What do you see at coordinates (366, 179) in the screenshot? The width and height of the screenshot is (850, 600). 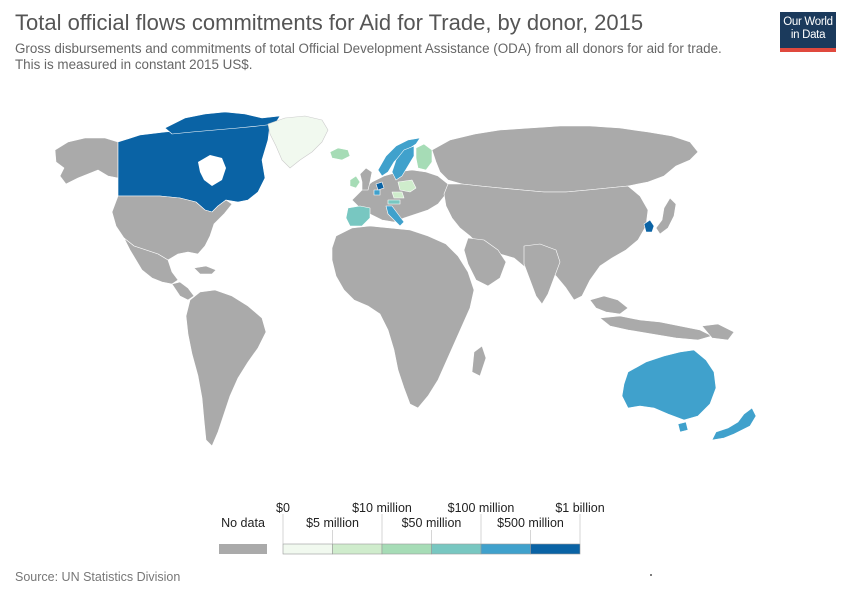 I see `country-united-kingdom` at bounding box center [366, 179].